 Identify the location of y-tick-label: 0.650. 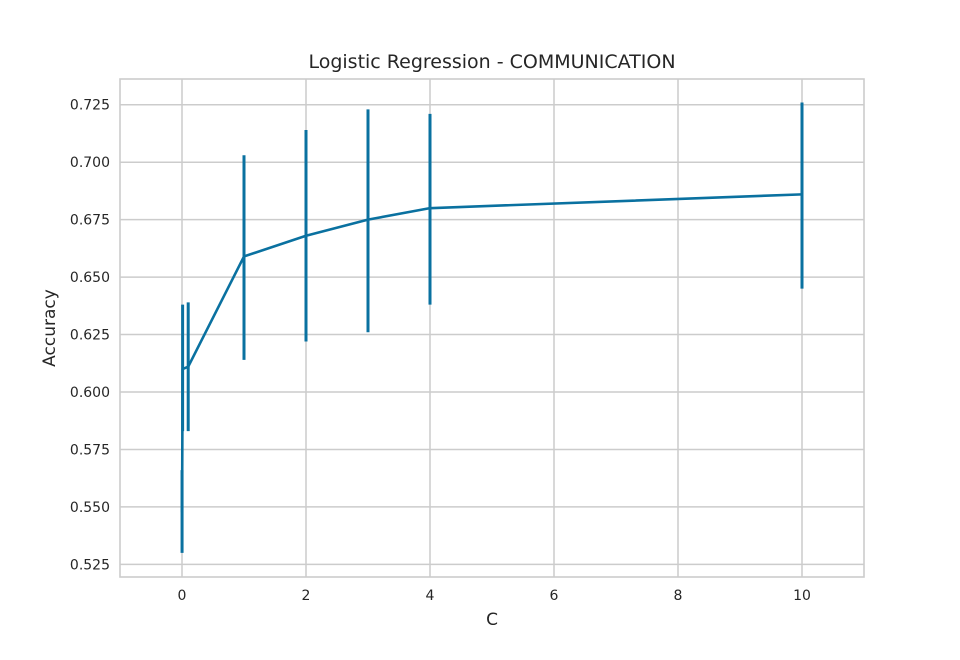
(90, 278).